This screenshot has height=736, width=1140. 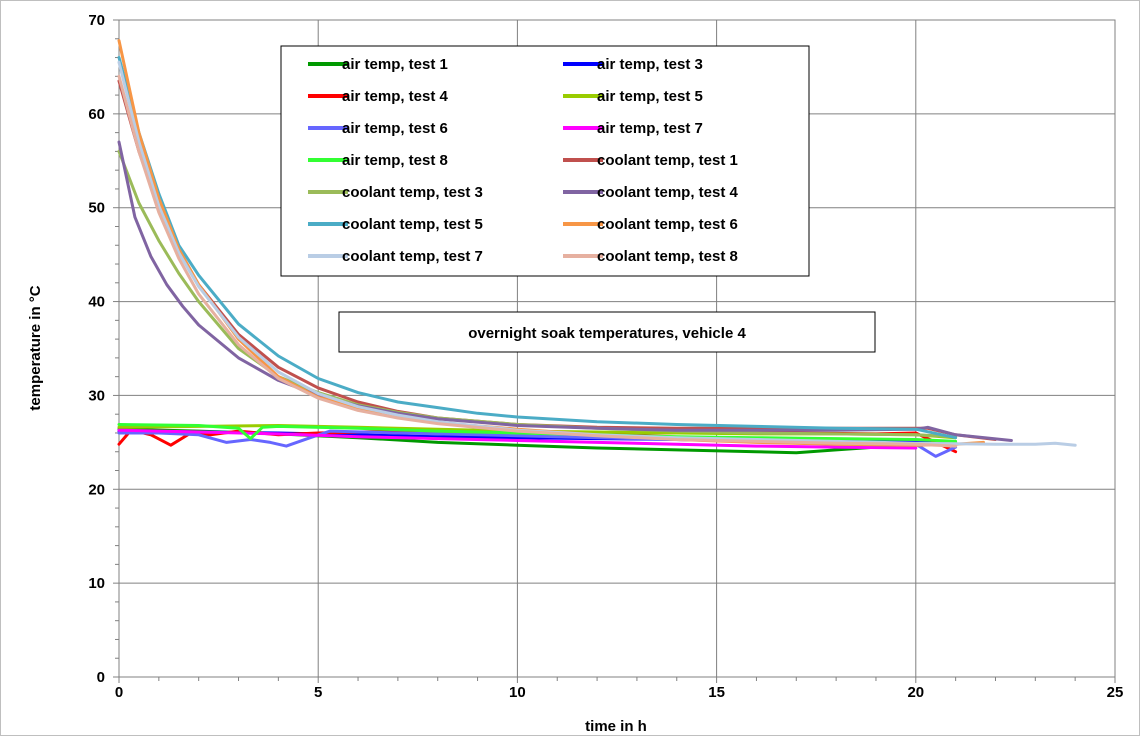 I want to click on legend-label: air temp, test 1, so click(x=395, y=64).